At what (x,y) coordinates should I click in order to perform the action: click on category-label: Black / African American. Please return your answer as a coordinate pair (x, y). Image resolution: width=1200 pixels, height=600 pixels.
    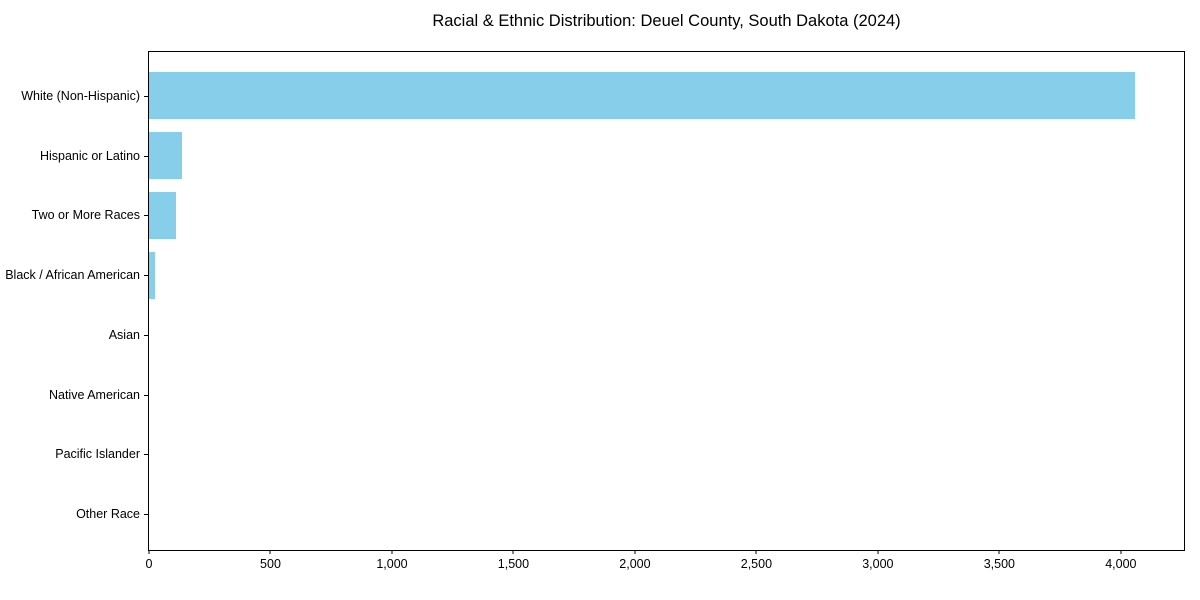
    Looking at the image, I should click on (72, 275).